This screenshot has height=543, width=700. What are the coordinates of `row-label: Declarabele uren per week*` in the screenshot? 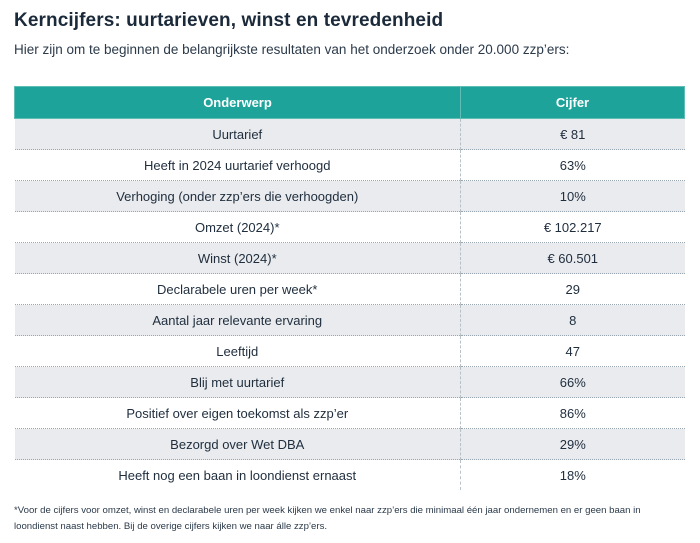 It's located at (237, 289).